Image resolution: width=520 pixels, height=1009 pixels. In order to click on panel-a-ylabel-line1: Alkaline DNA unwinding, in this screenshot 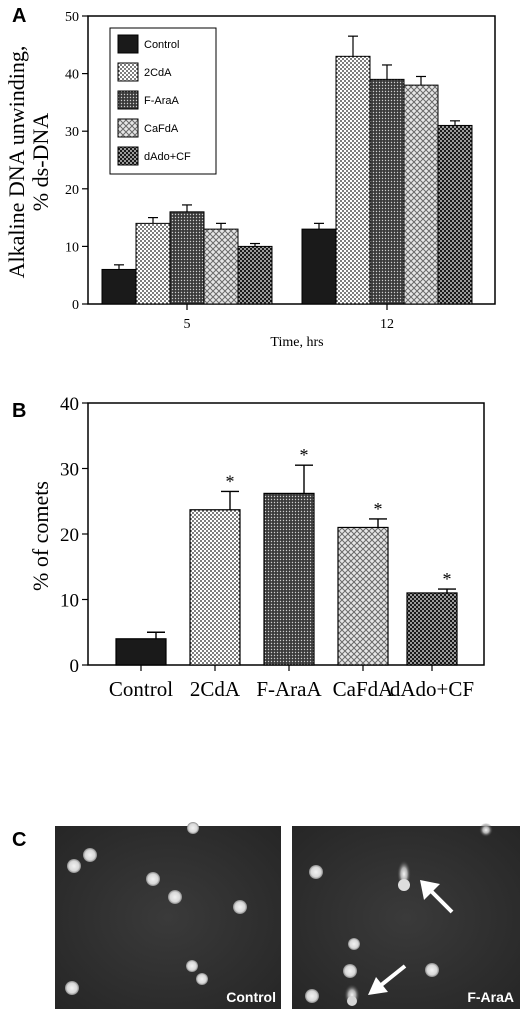, I will do `click(16, 162)`.